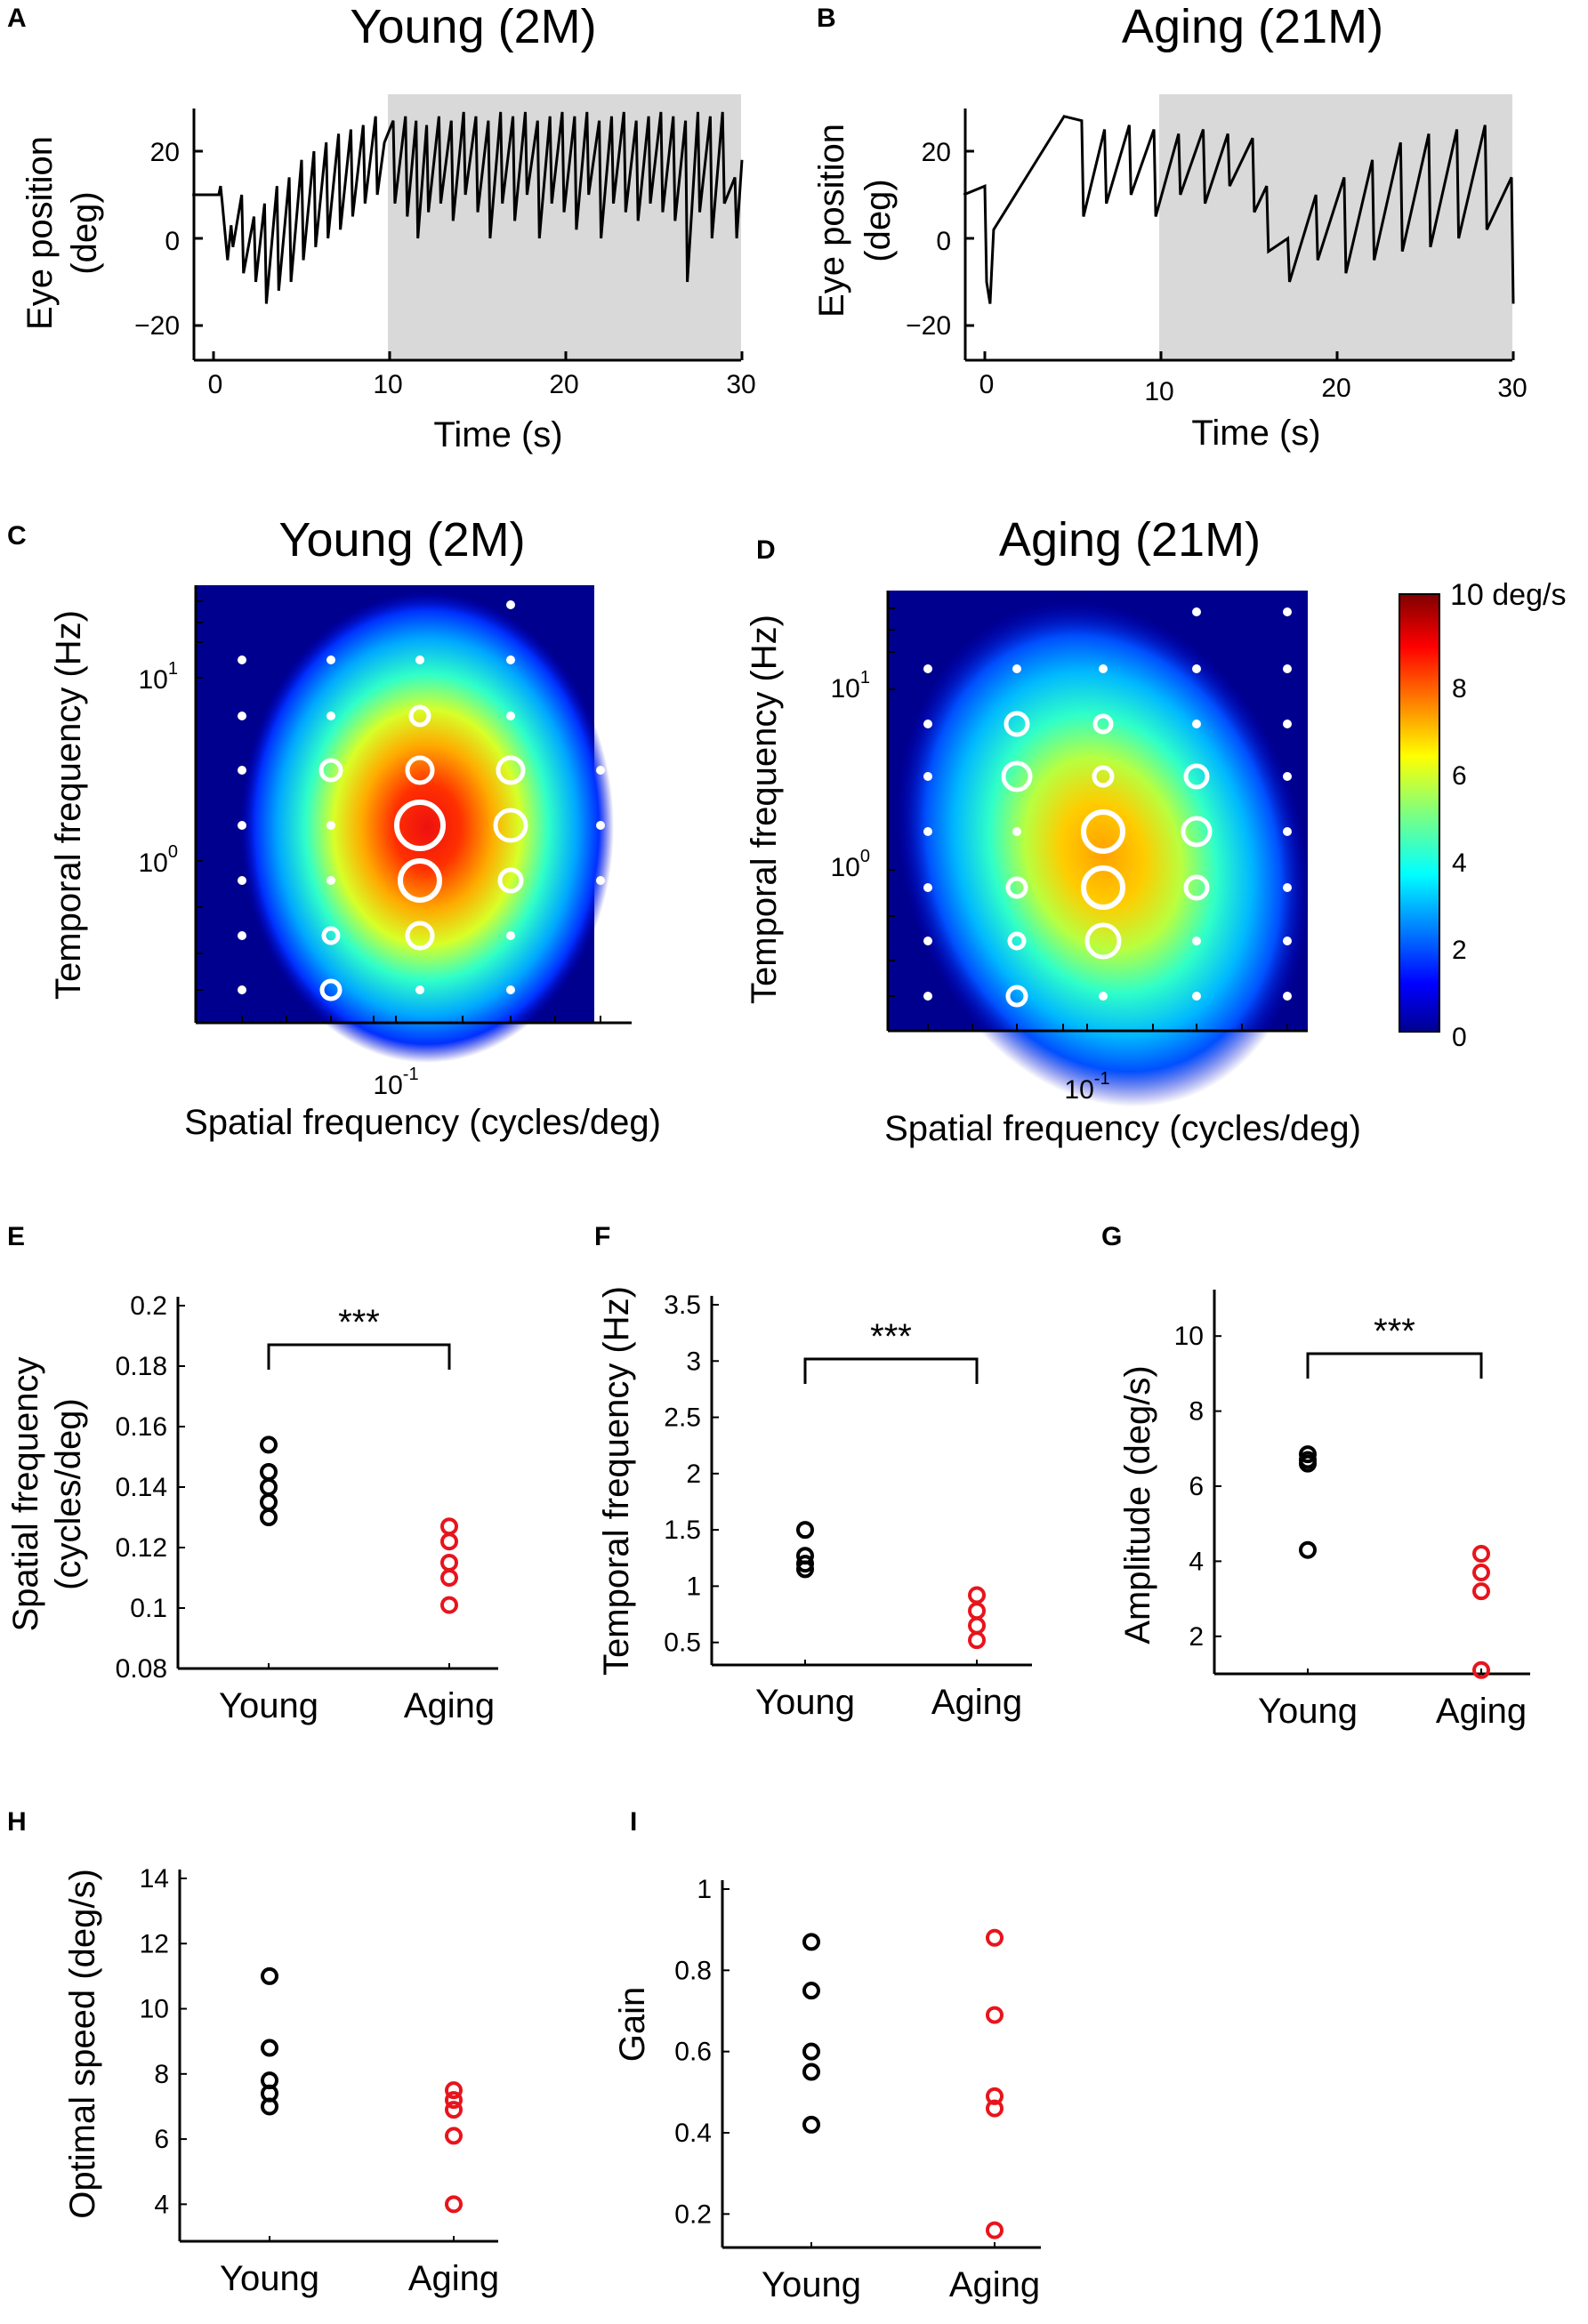 Image resolution: width=1588 pixels, height=2324 pixels. What do you see at coordinates (1158, 391) in the screenshot?
I see `panel-b-xtick-10: 10` at bounding box center [1158, 391].